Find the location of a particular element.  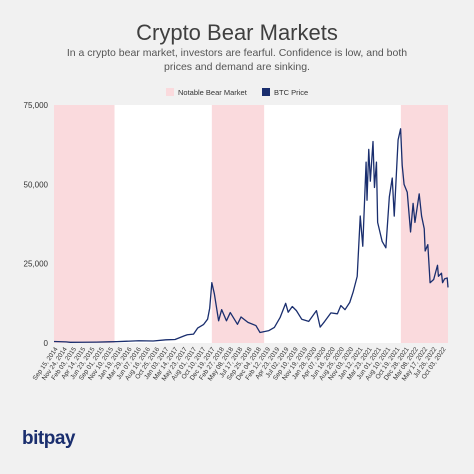

legend-label-btc-price: BTC Price is located at coordinates (291, 92).